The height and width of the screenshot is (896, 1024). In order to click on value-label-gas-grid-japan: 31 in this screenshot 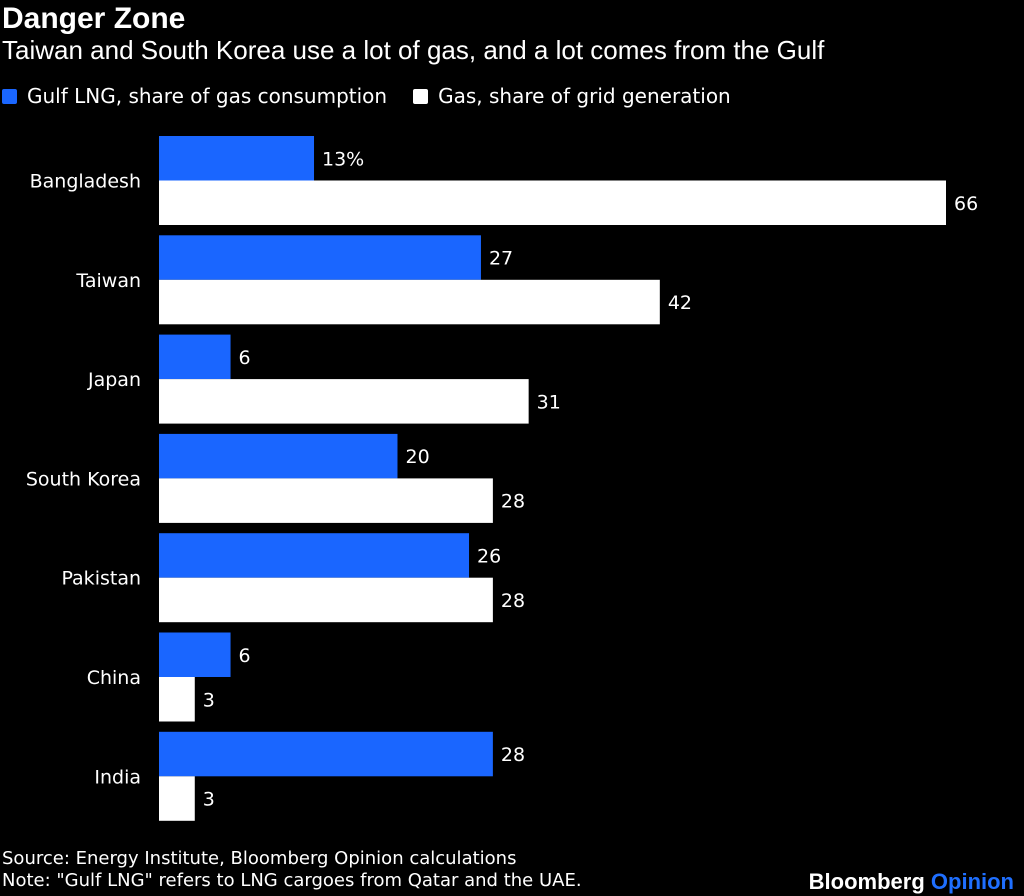, I will do `click(549, 402)`.